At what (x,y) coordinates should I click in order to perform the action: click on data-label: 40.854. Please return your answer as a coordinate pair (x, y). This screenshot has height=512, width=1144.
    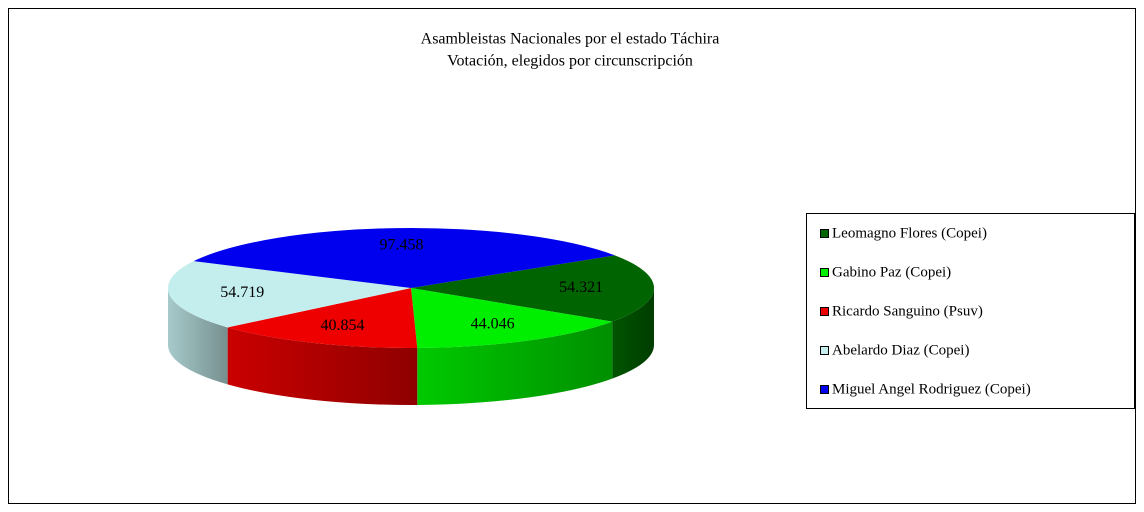
    Looking at the image, I should click on (342, 325).